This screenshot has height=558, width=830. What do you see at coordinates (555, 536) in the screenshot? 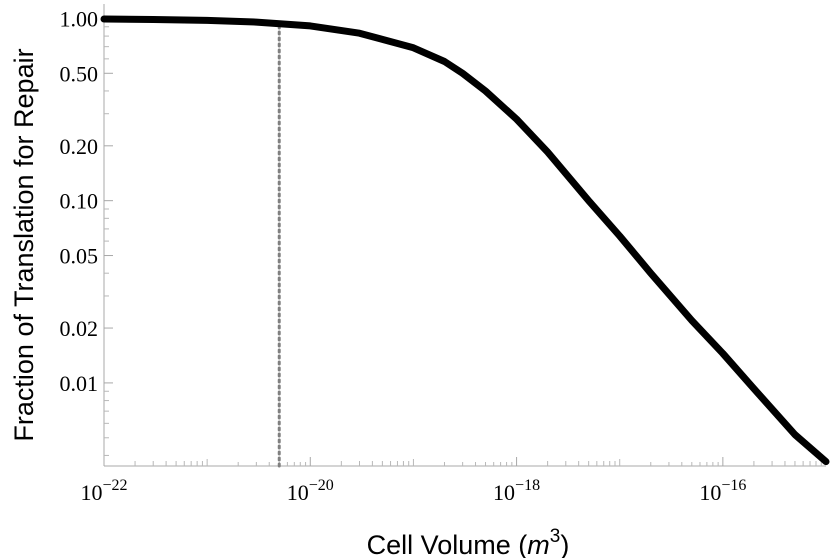
I see `x-axis-label-exponent: 3` at bounding box center [555, 536].